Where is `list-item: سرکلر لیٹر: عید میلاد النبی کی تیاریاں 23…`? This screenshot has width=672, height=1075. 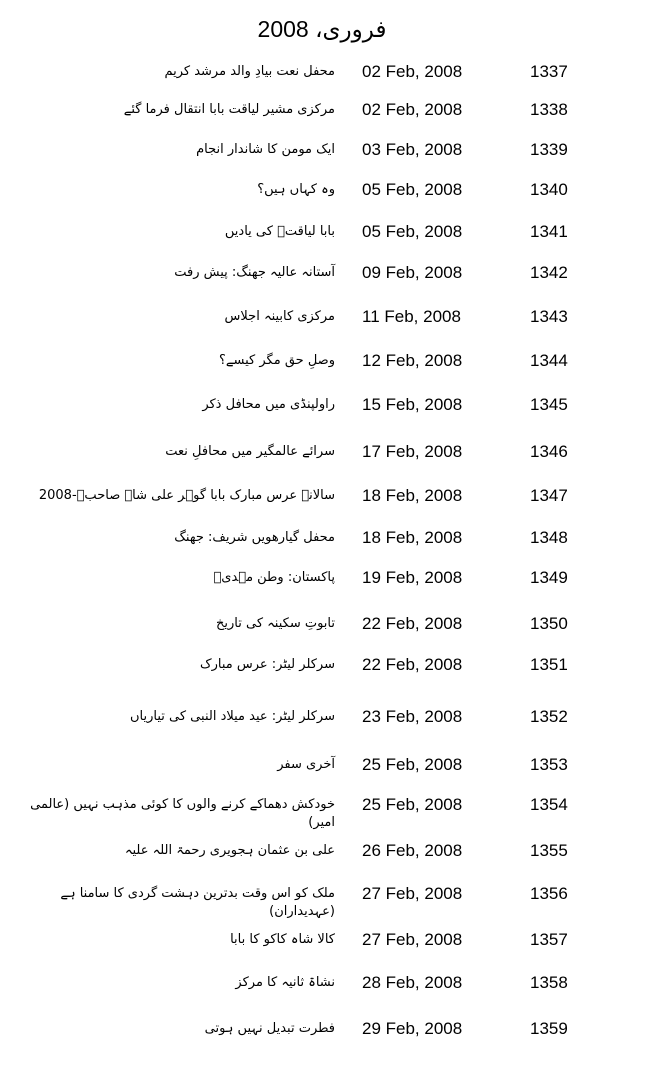 list-item: سرکلر لیٹر: عید میلاد النبی کی تیاریاں 23… is located at coordinates (336, 717).